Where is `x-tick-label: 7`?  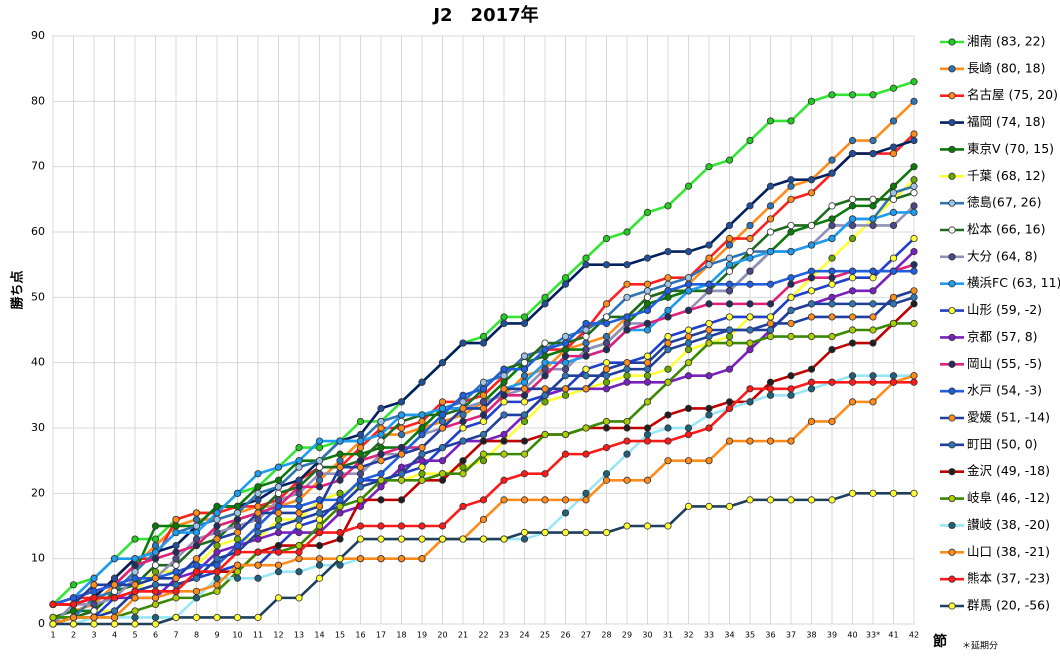
x-tick-label: 7 is located at coordinates (175, 635).